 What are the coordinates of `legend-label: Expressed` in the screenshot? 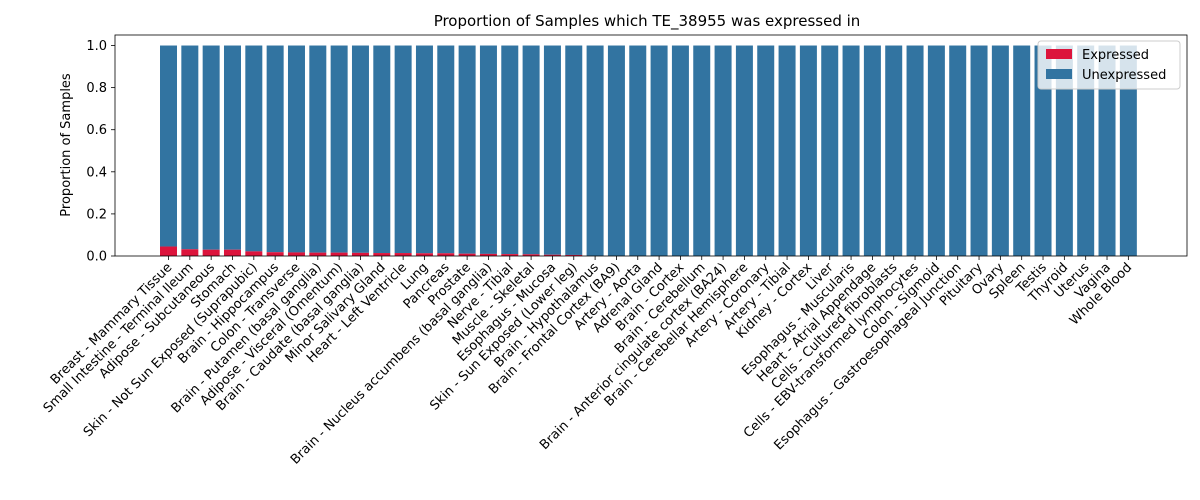 It's located at (1115, 55).